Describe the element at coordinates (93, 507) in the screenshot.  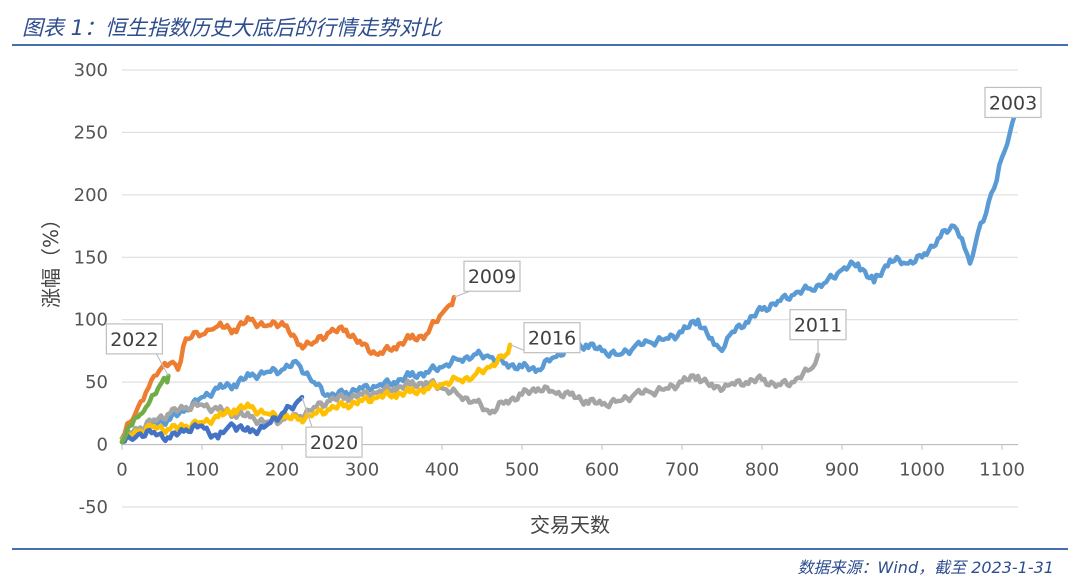
I see `y-tick-label-0: -50` at that location.